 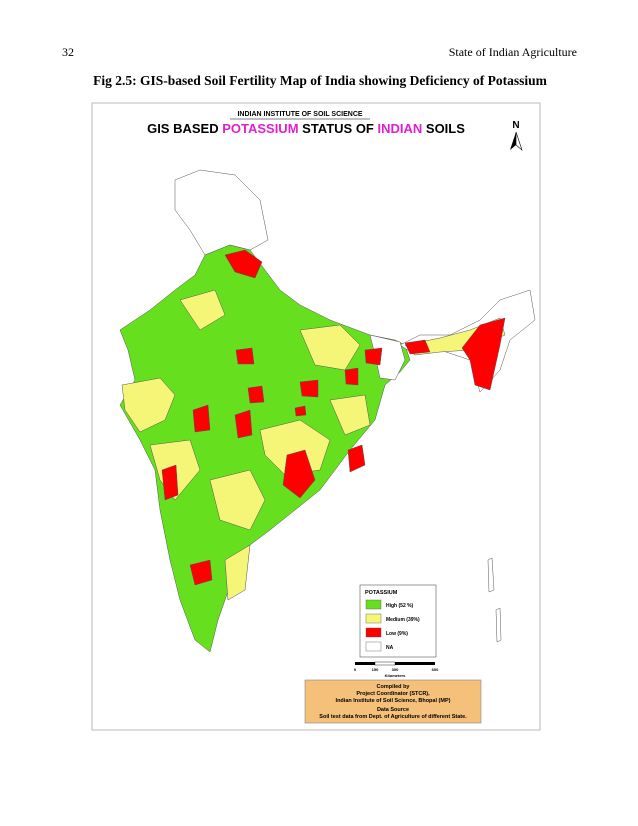 What do you see at coordinates (260, 128) in the screenshot?
I see `title-part: POTASSIUM` at bounding box center [260, 128].